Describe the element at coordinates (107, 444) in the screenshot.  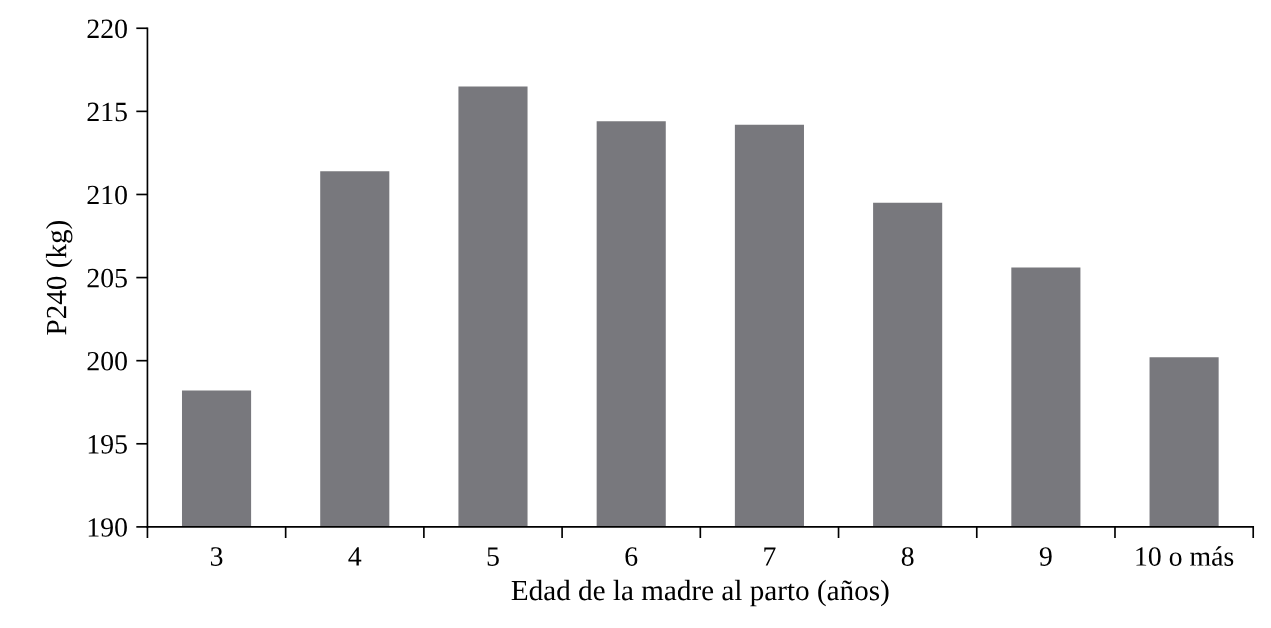
I see `y-tick-label: 195` at that location.